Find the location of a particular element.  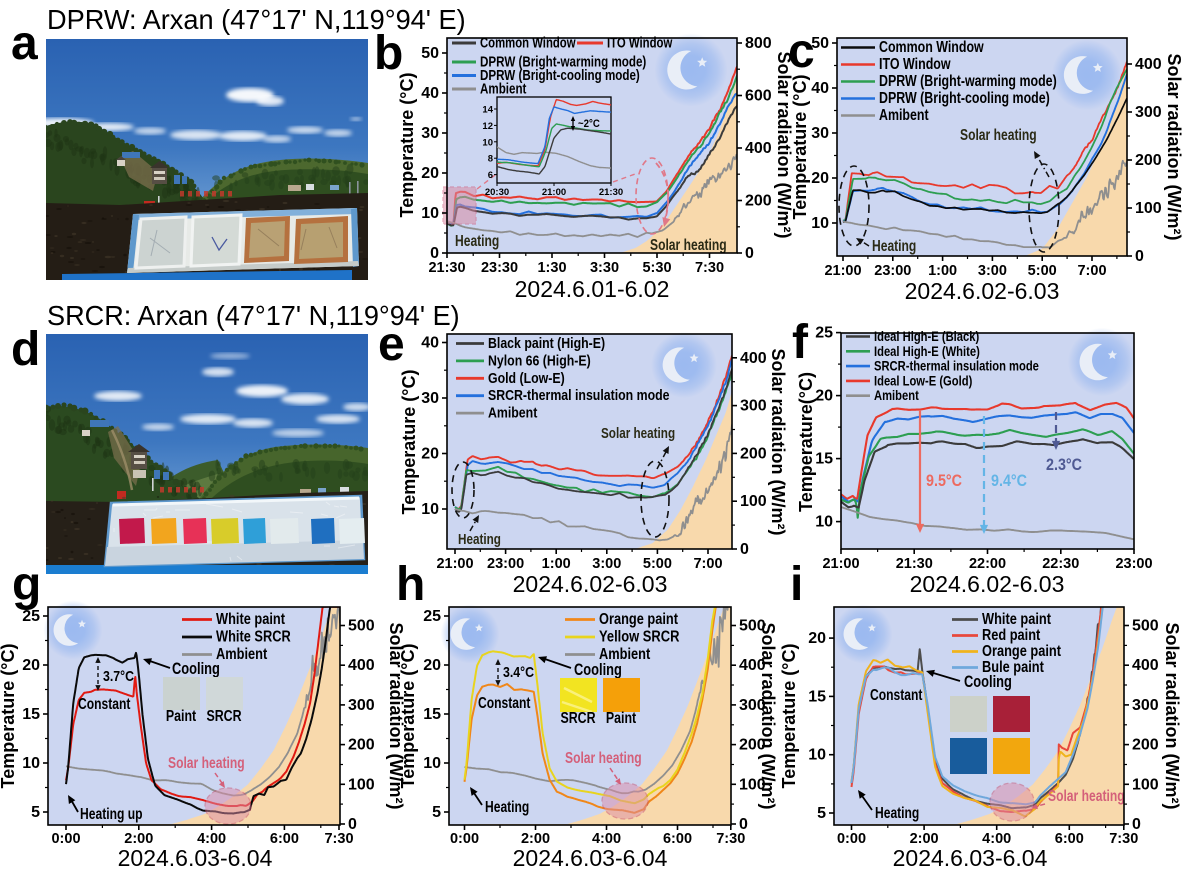

svg-text: c is located at coordinates (801, 51).